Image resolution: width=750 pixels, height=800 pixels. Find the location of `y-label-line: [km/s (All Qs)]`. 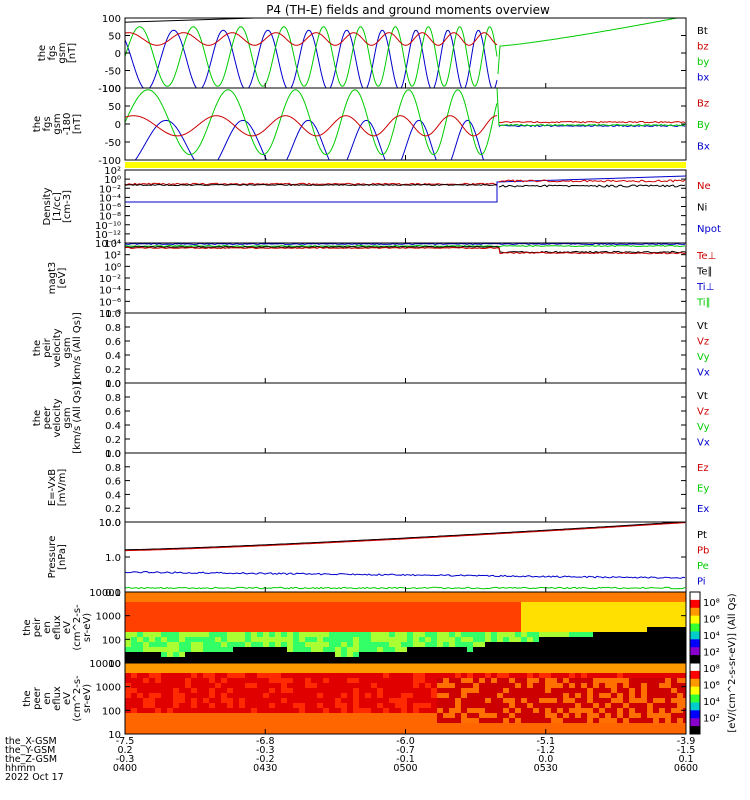

y-label-line: [km/s (All Qs)] is located at coordinates (77, 348).